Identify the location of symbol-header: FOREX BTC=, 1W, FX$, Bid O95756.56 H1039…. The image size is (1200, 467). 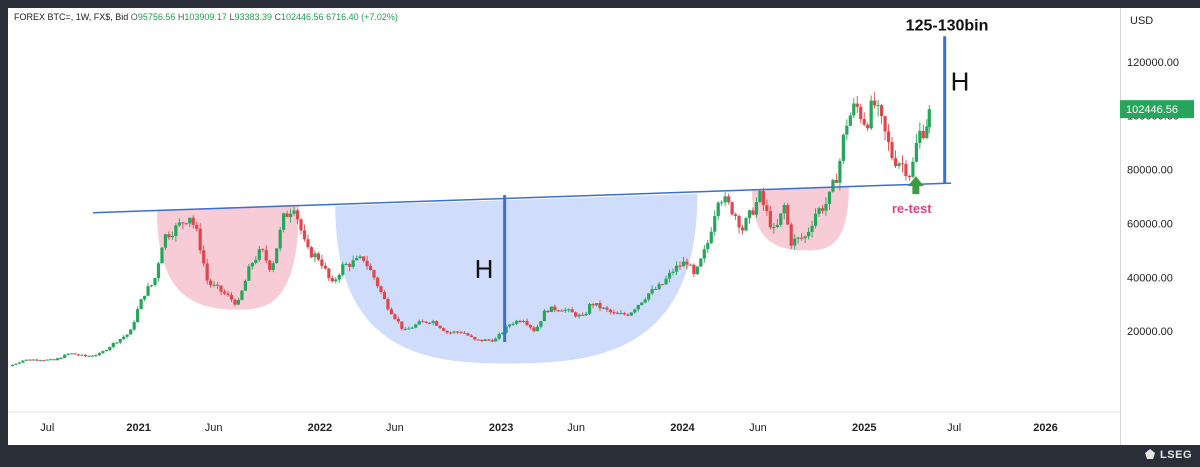
(206, 17).